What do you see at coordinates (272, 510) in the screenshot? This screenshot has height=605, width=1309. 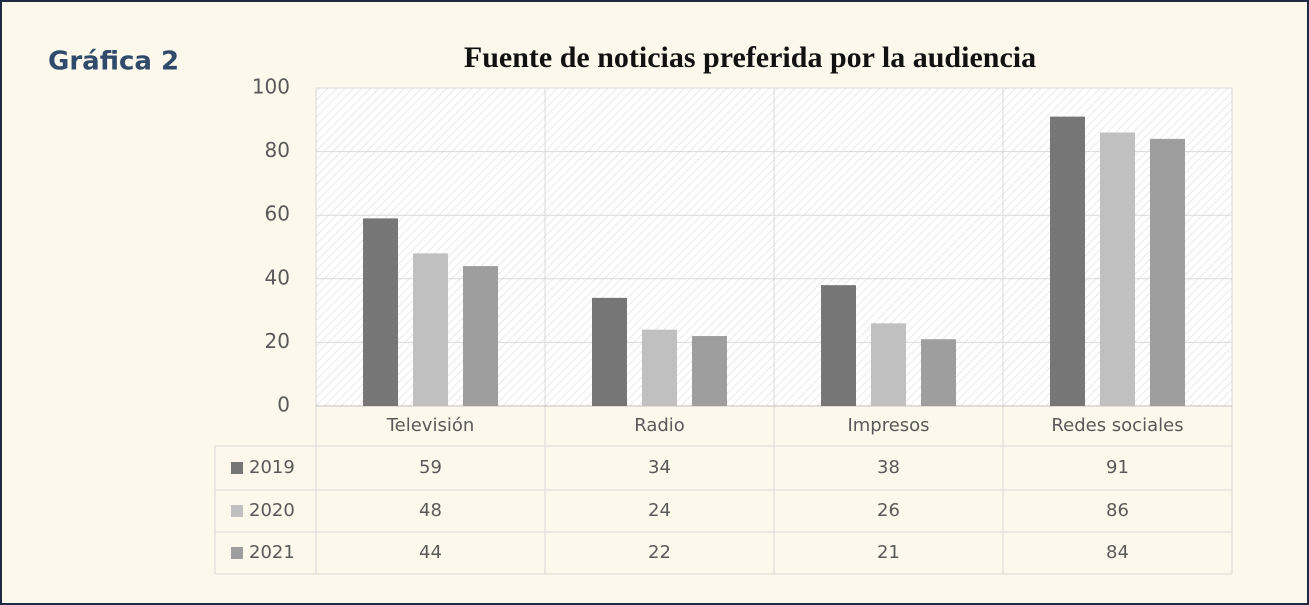 I see `legend-label: 2020` at bounding box center [272, 510].